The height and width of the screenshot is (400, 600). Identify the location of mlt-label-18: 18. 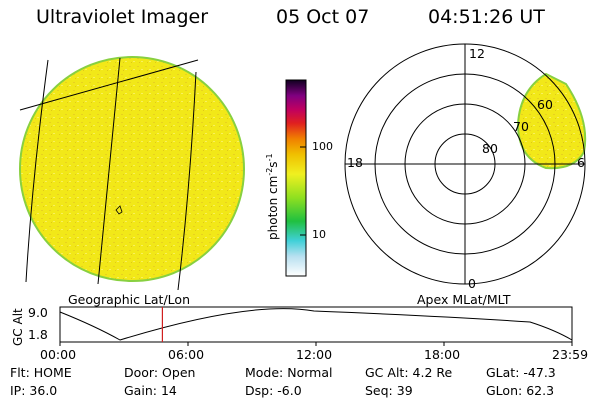
(355, 162).